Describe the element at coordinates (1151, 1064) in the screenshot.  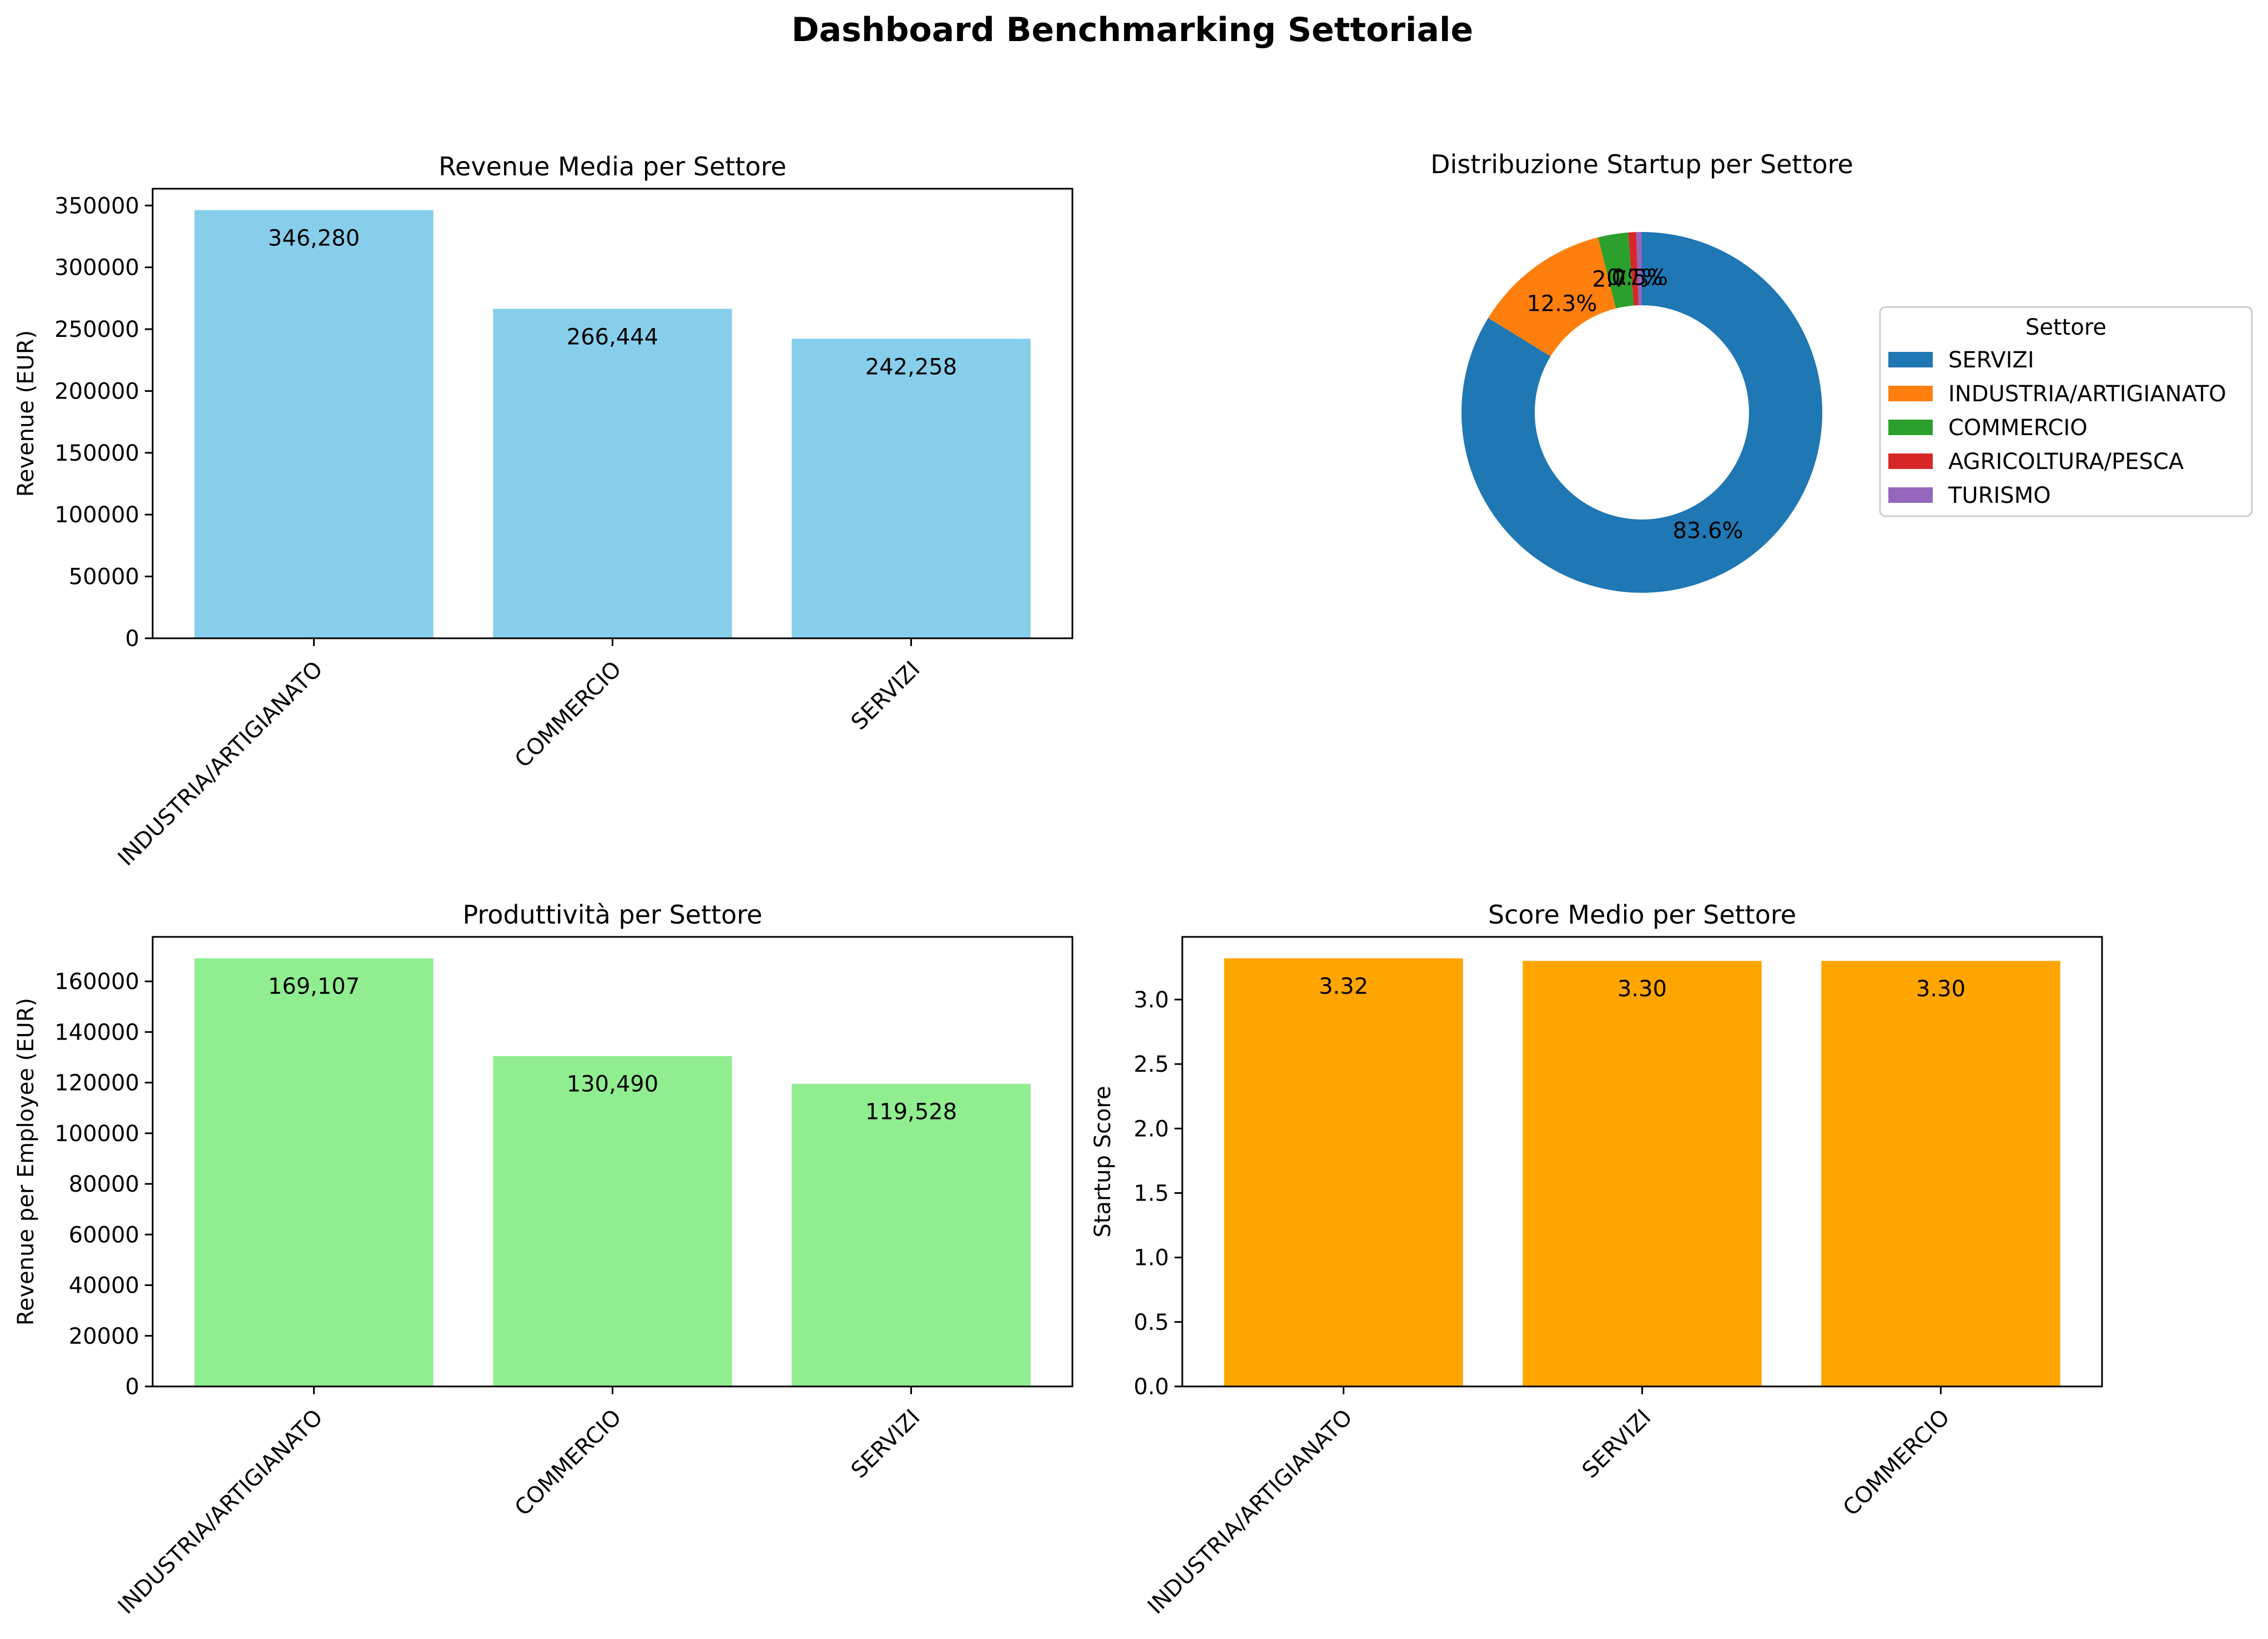
I see `y-tick-label: 2.5` at that location.